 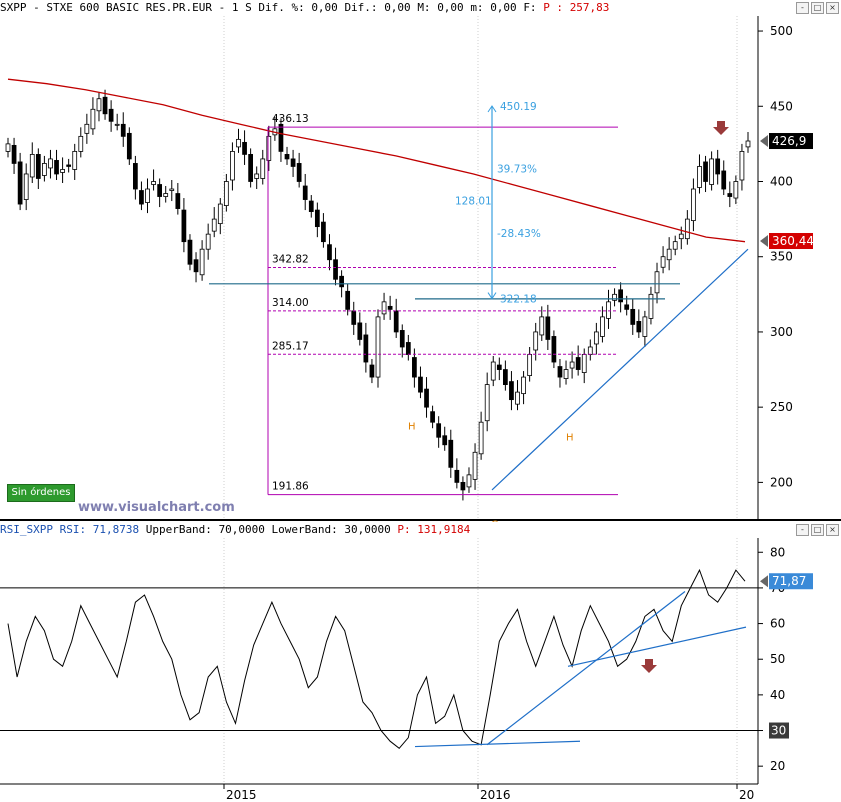 I want to click on ma-badge-pointer, so click(x=764, y=241).